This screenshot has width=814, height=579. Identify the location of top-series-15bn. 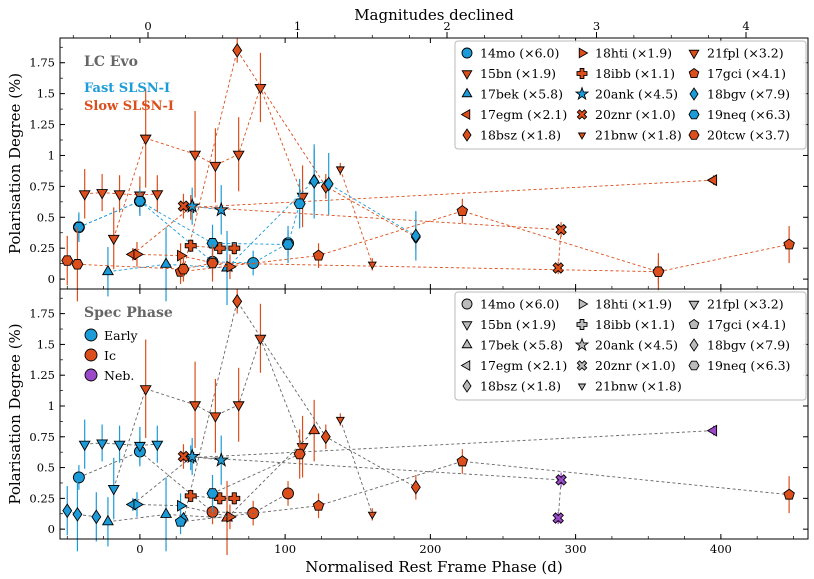
(208, 161).